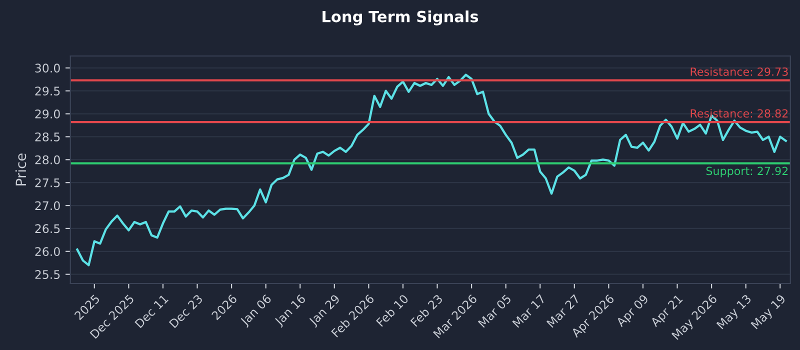  Describe the element at coordinates (186, 311) in the screenshot. I see `x-tick-label: Dec 23` at that location.